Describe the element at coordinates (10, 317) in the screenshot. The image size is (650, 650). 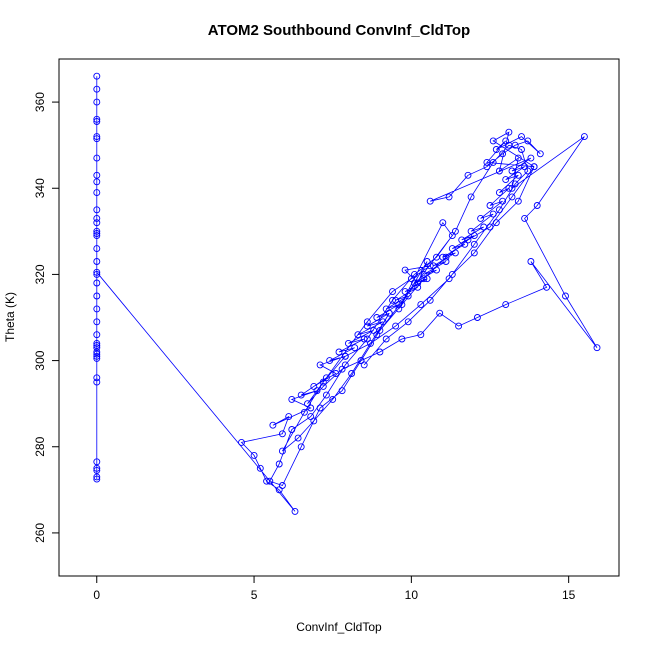
I see `y-axis-label: Theta (K)` at that location.